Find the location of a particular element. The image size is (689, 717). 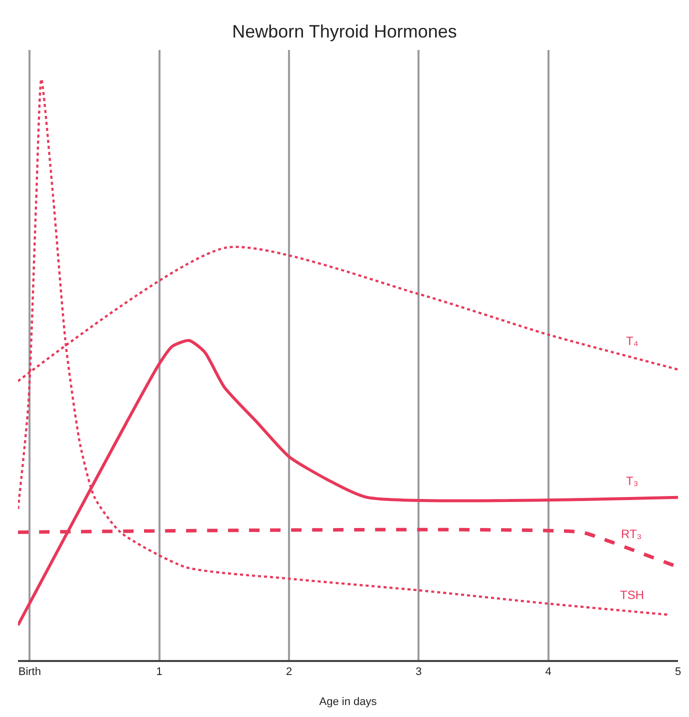

series-label: T₄ is located at coordinates (632, 341).